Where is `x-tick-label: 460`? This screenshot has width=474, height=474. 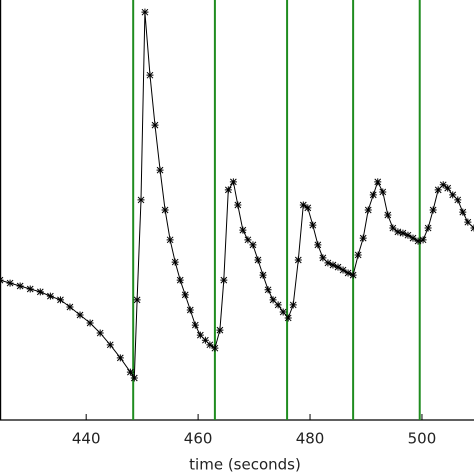
x-tick-label: 460 is located at coordinates (198, 439).